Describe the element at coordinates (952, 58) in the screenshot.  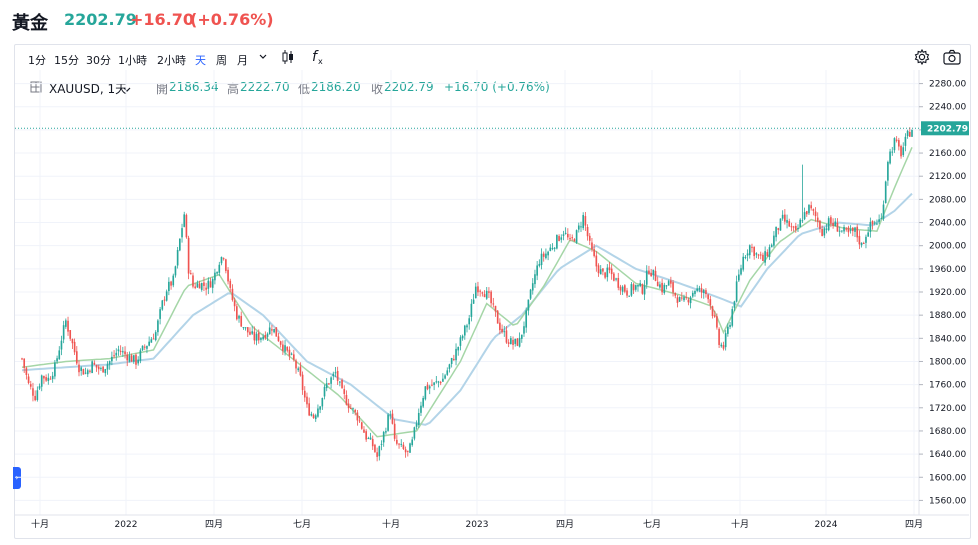
I see `camera-icon` at that location.